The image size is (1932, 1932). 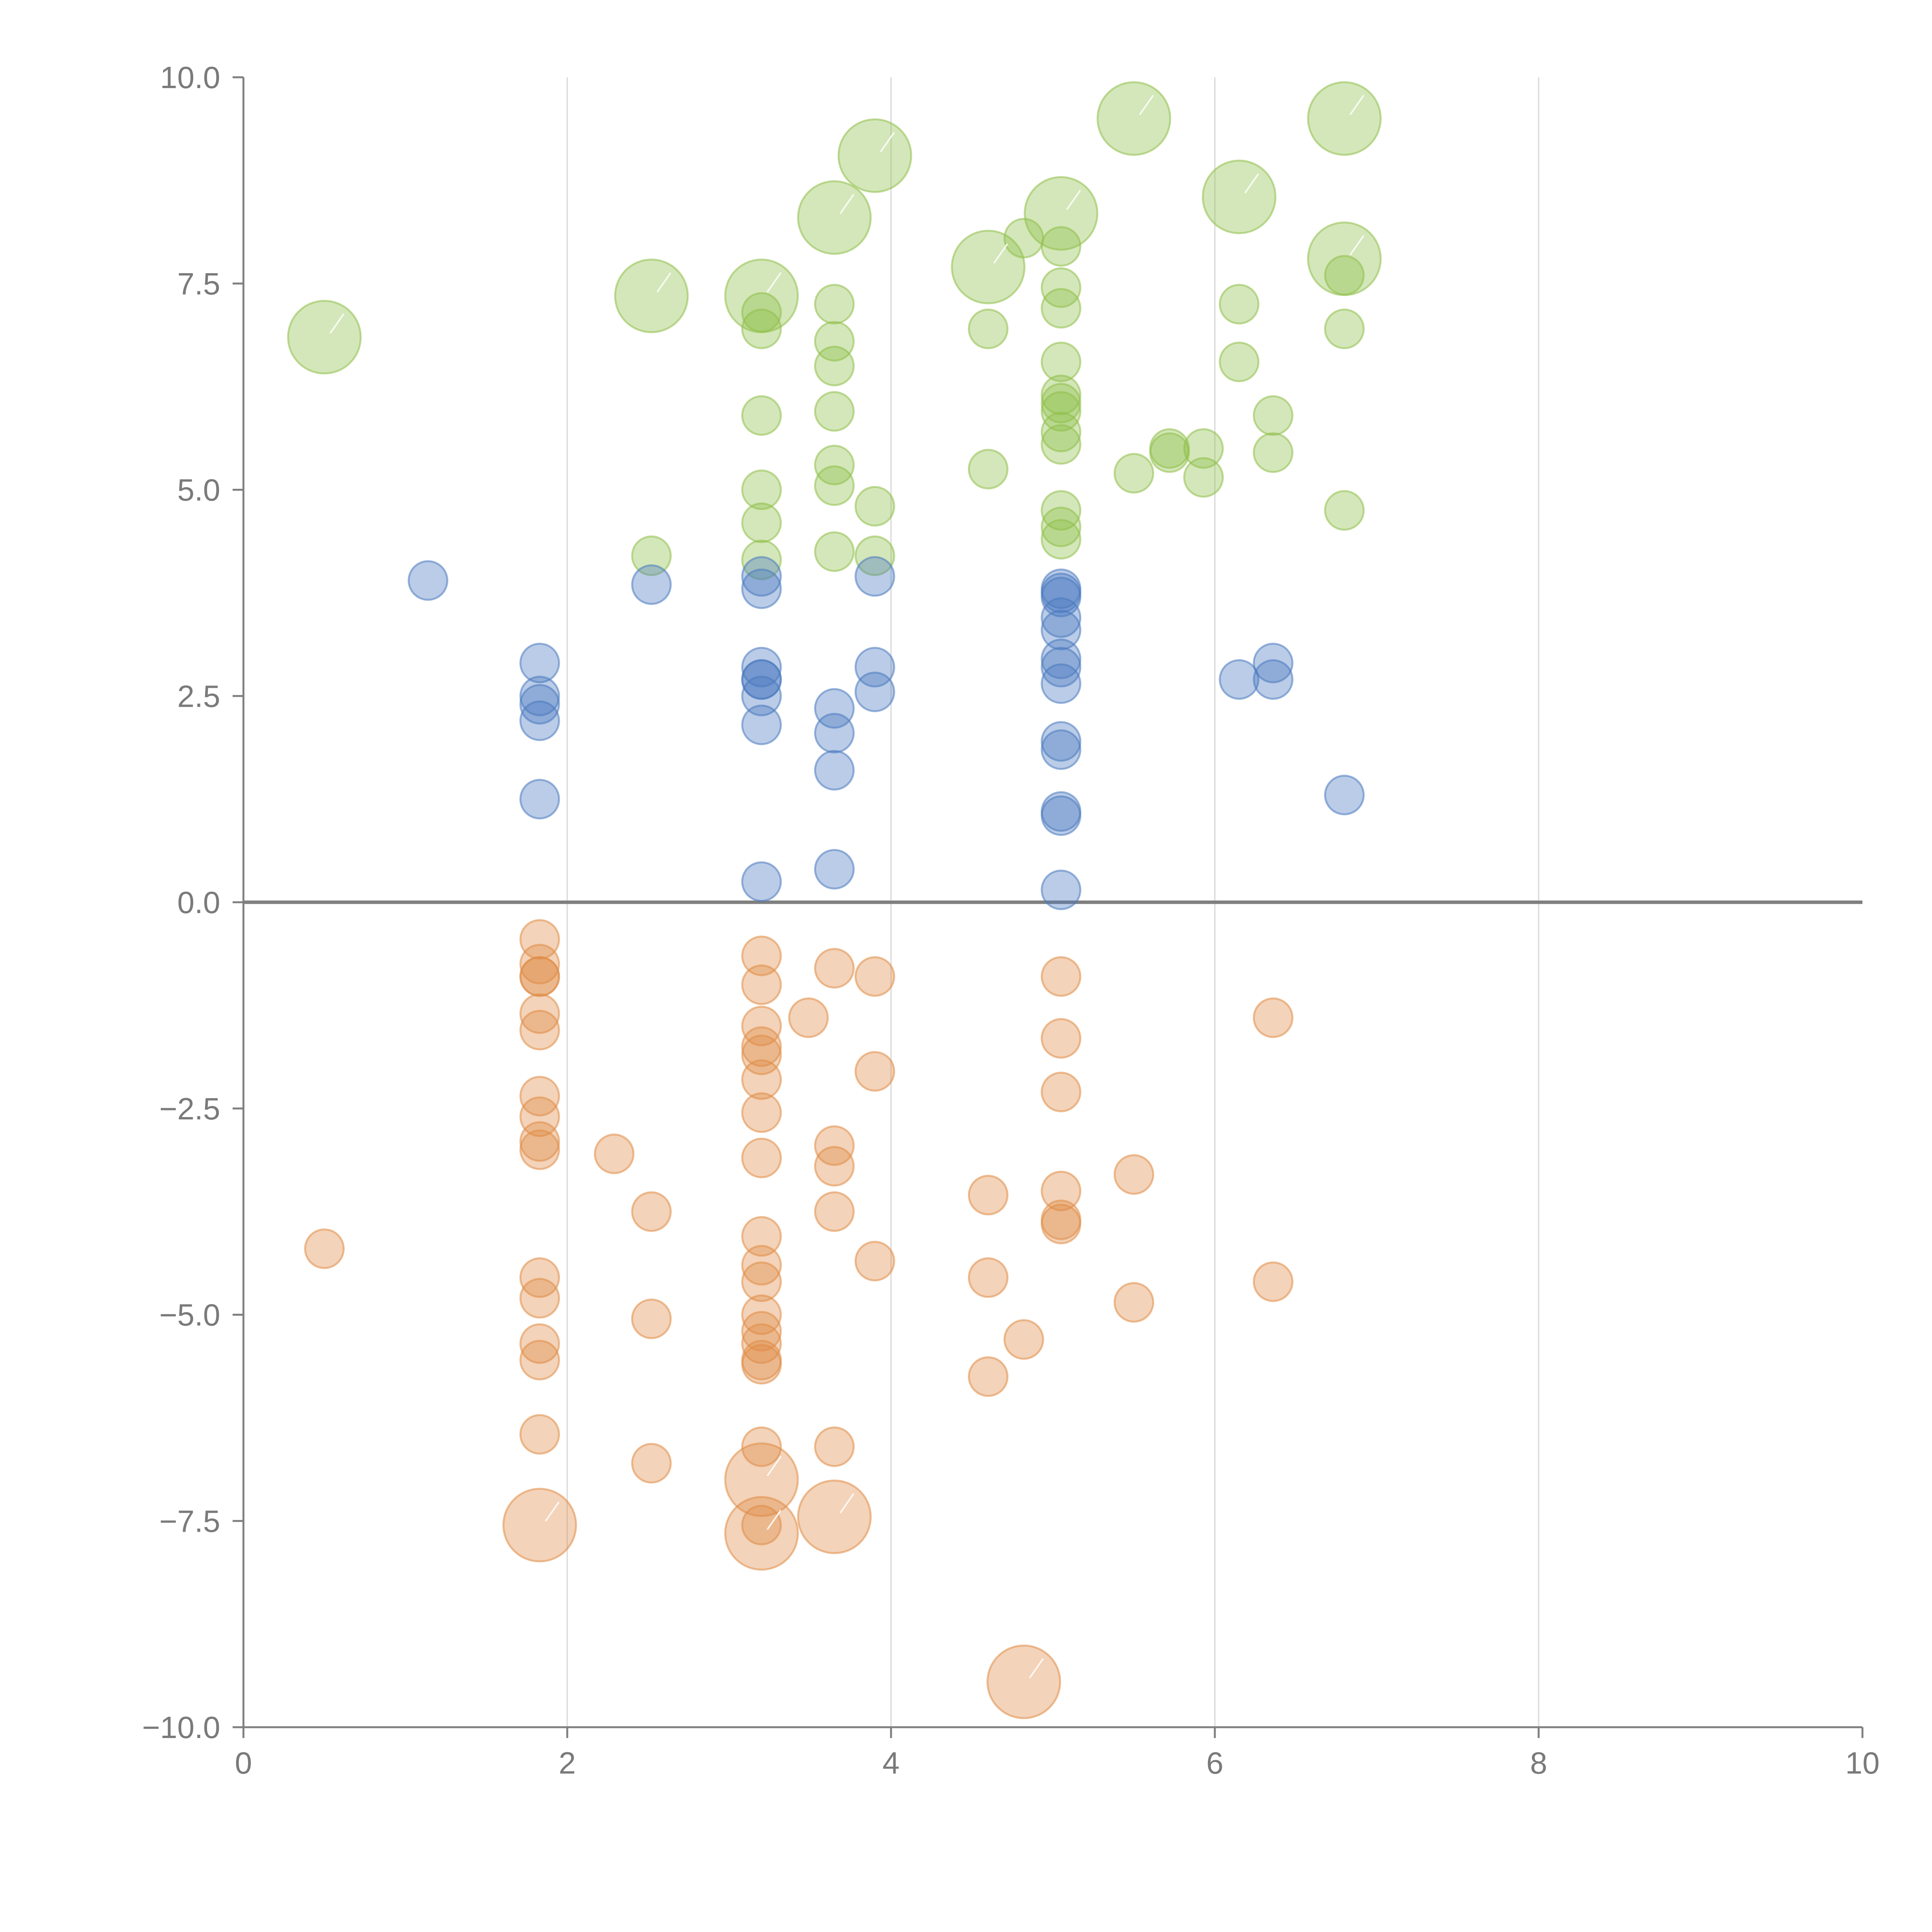 What do you see at coordinates (567, 1763) in the screenshot?
I see `x-tick-label: 2` at bounding box center [567, 1763].